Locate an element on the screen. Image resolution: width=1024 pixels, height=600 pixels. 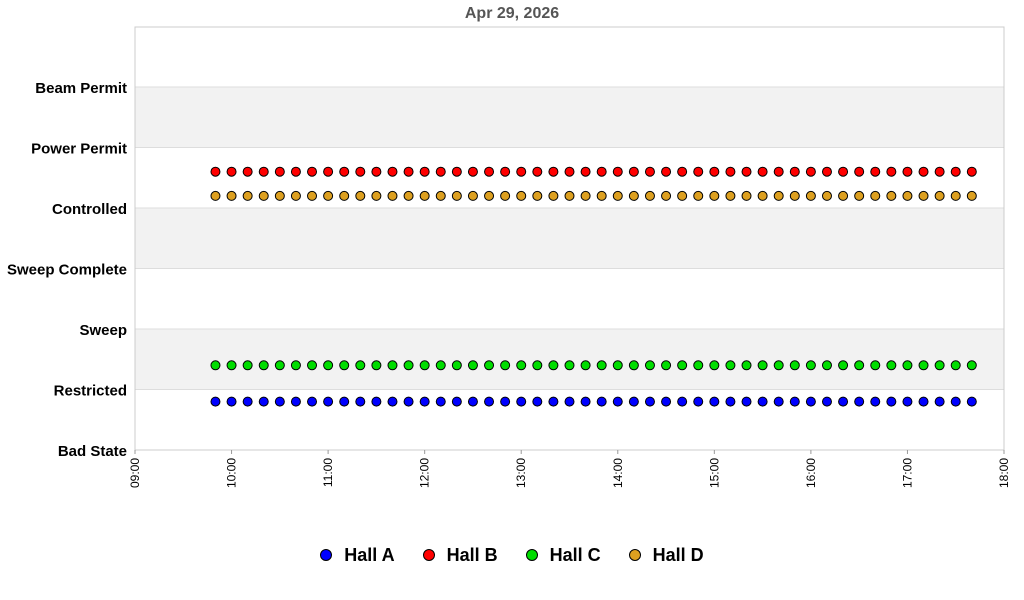
legend-item-hall-a: Hall A is located at coordinates (357, 555).